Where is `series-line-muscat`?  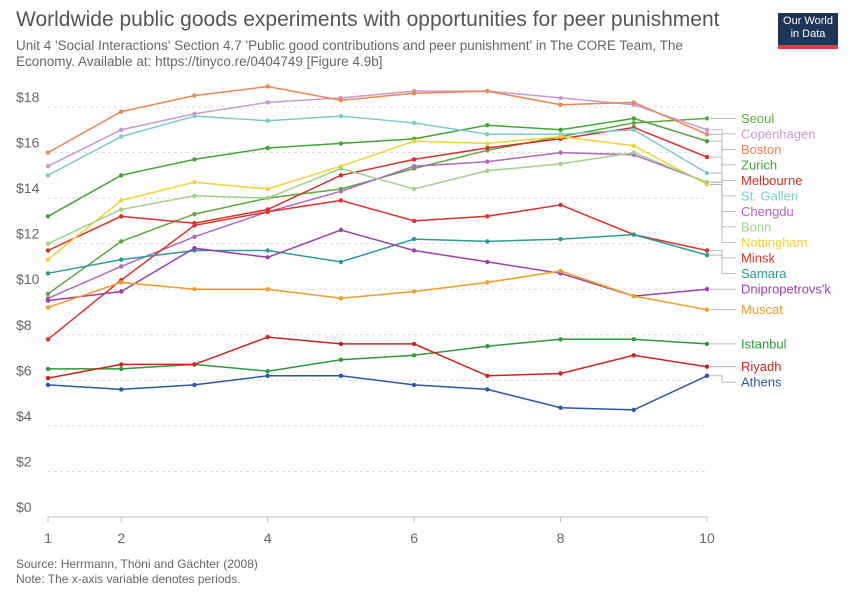
series-line-muscat is located at coordinates (377, 290).